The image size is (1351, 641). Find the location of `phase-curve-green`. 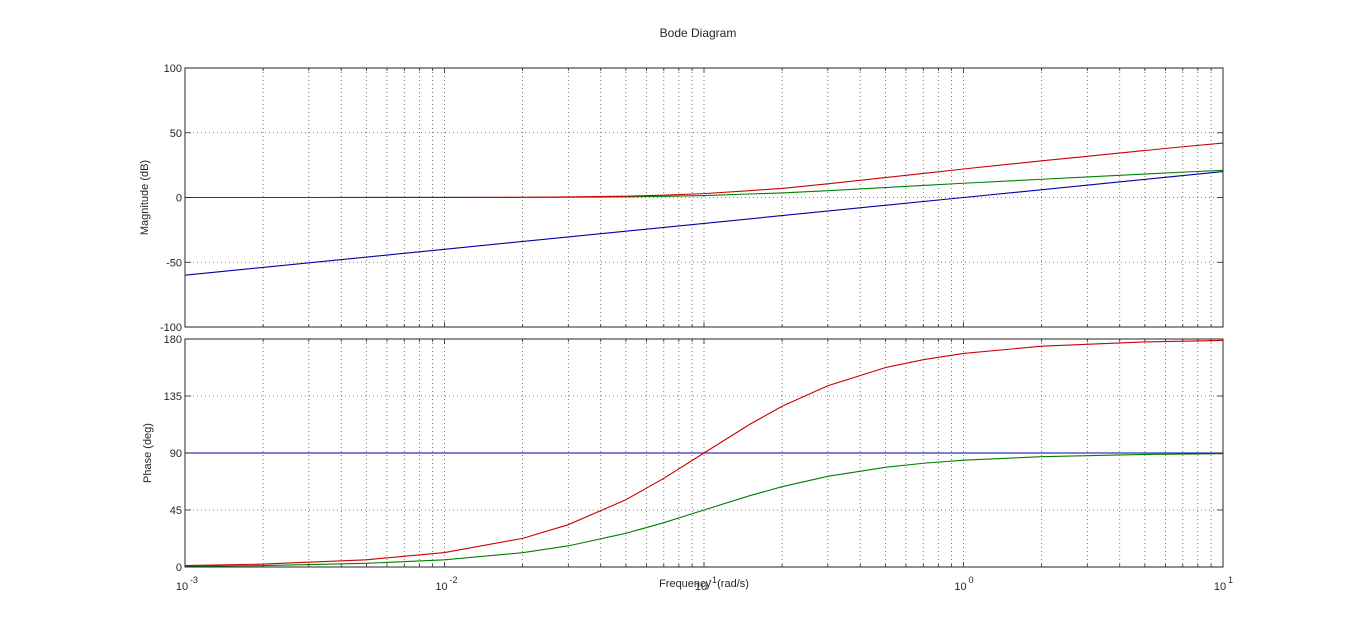

phase-curve-green is located at coordinates (704, 510).